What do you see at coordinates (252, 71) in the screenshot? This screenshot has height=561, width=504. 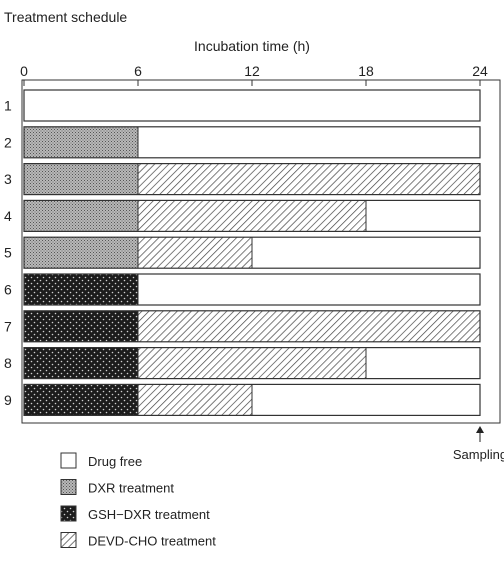 I see `tick-label: 12` at bounding box center [252, 71].